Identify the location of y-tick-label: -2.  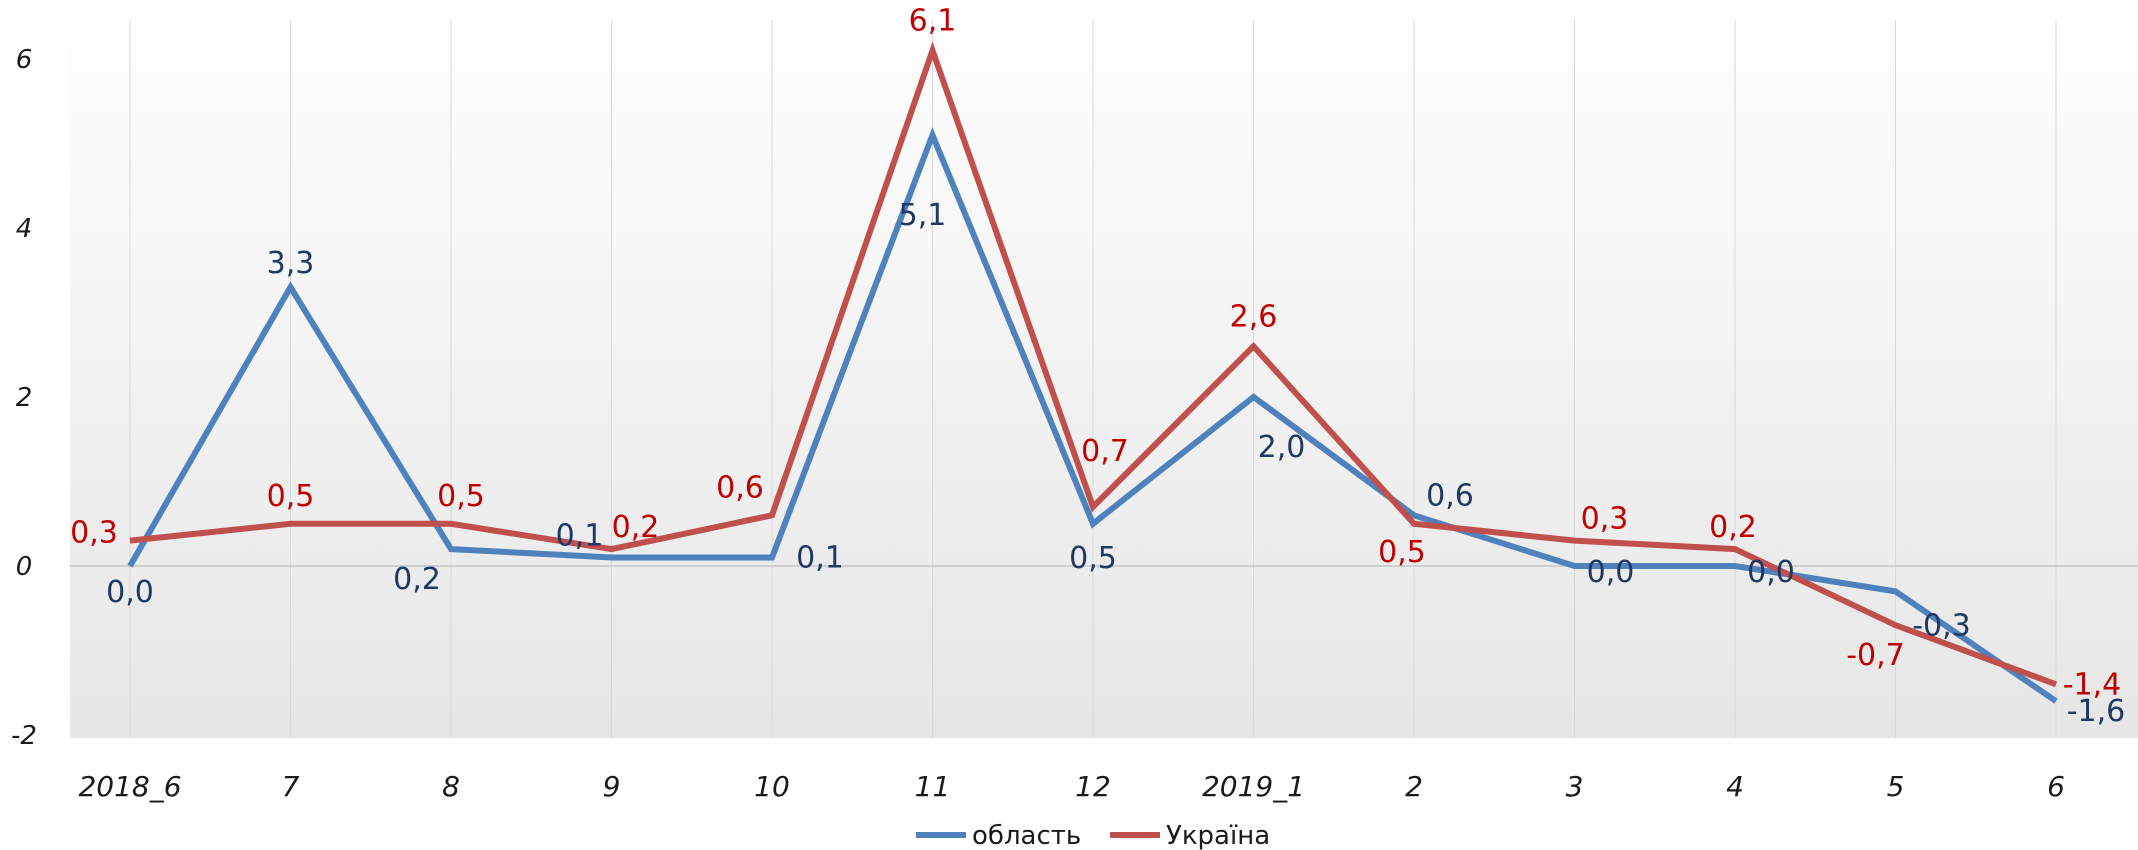
(24, 736).